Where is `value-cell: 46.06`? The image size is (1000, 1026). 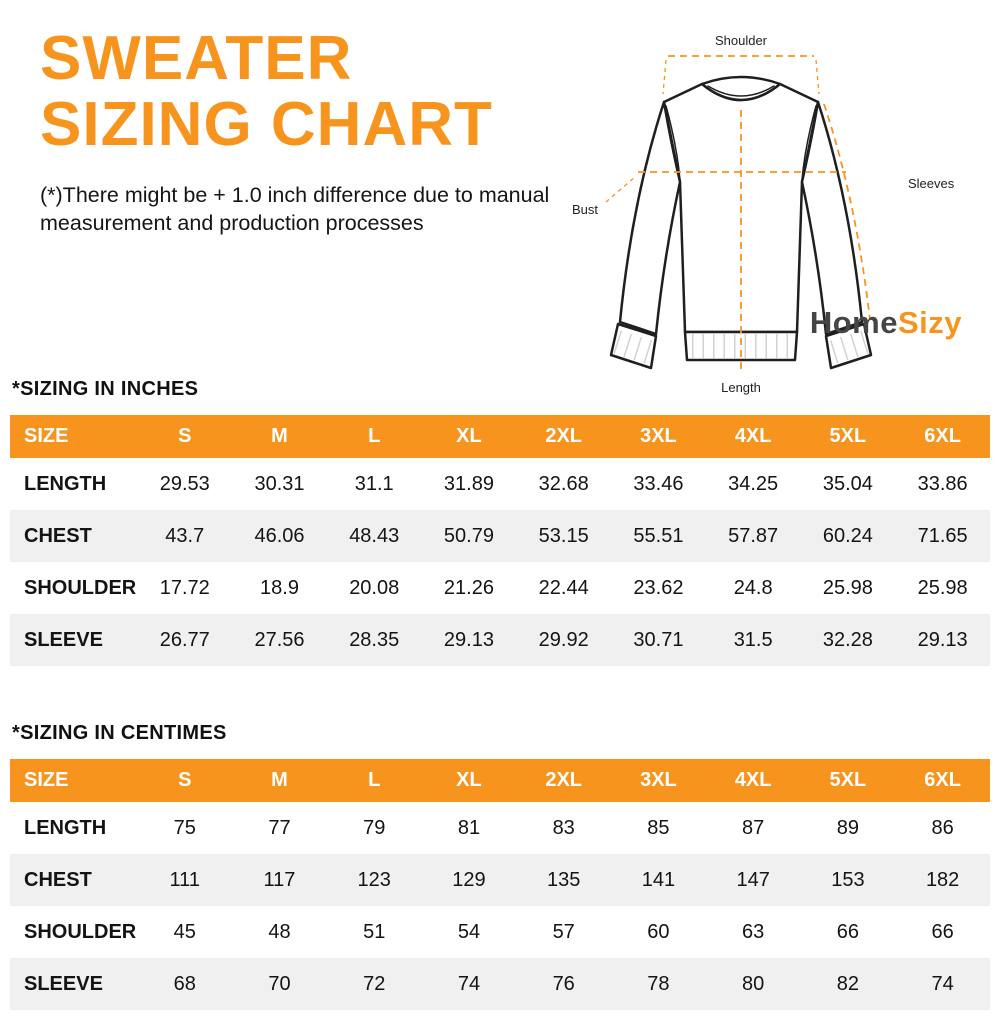 value-cell: 46.06 is located at coordinates (279, 535).